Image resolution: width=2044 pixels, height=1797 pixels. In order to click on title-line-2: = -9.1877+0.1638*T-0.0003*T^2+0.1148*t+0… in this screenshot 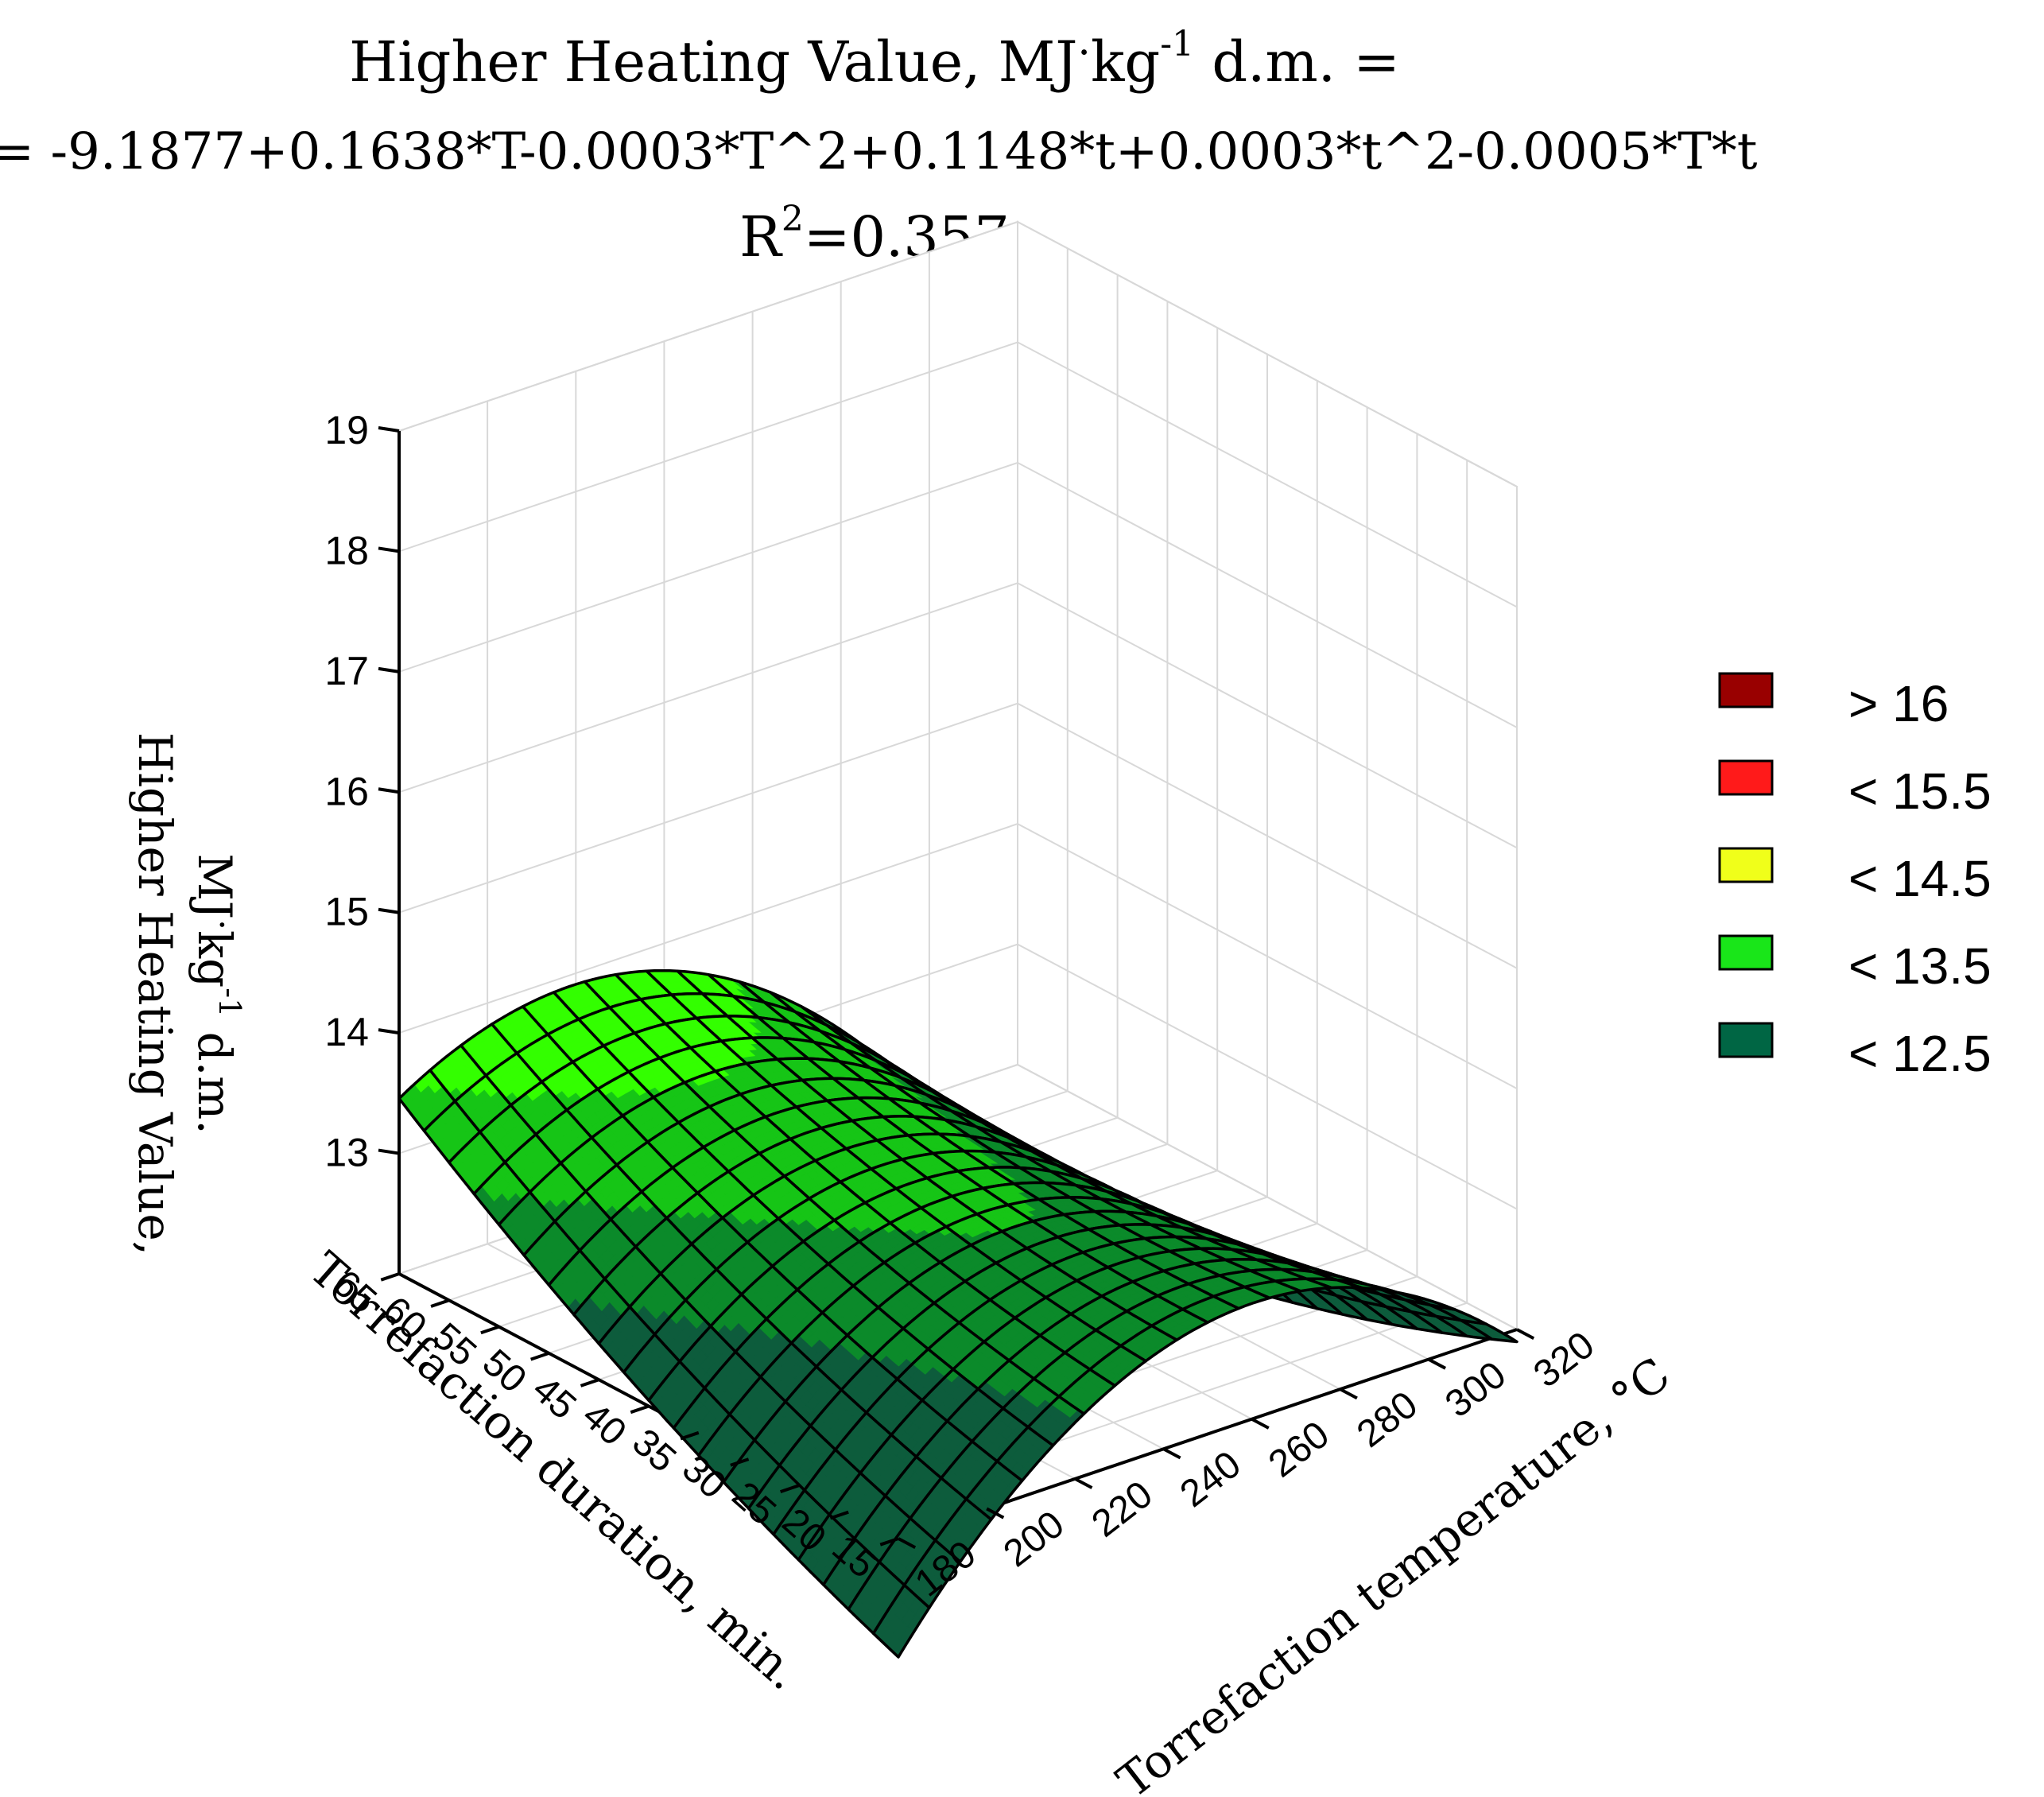, I will do `click(879, 151)`.